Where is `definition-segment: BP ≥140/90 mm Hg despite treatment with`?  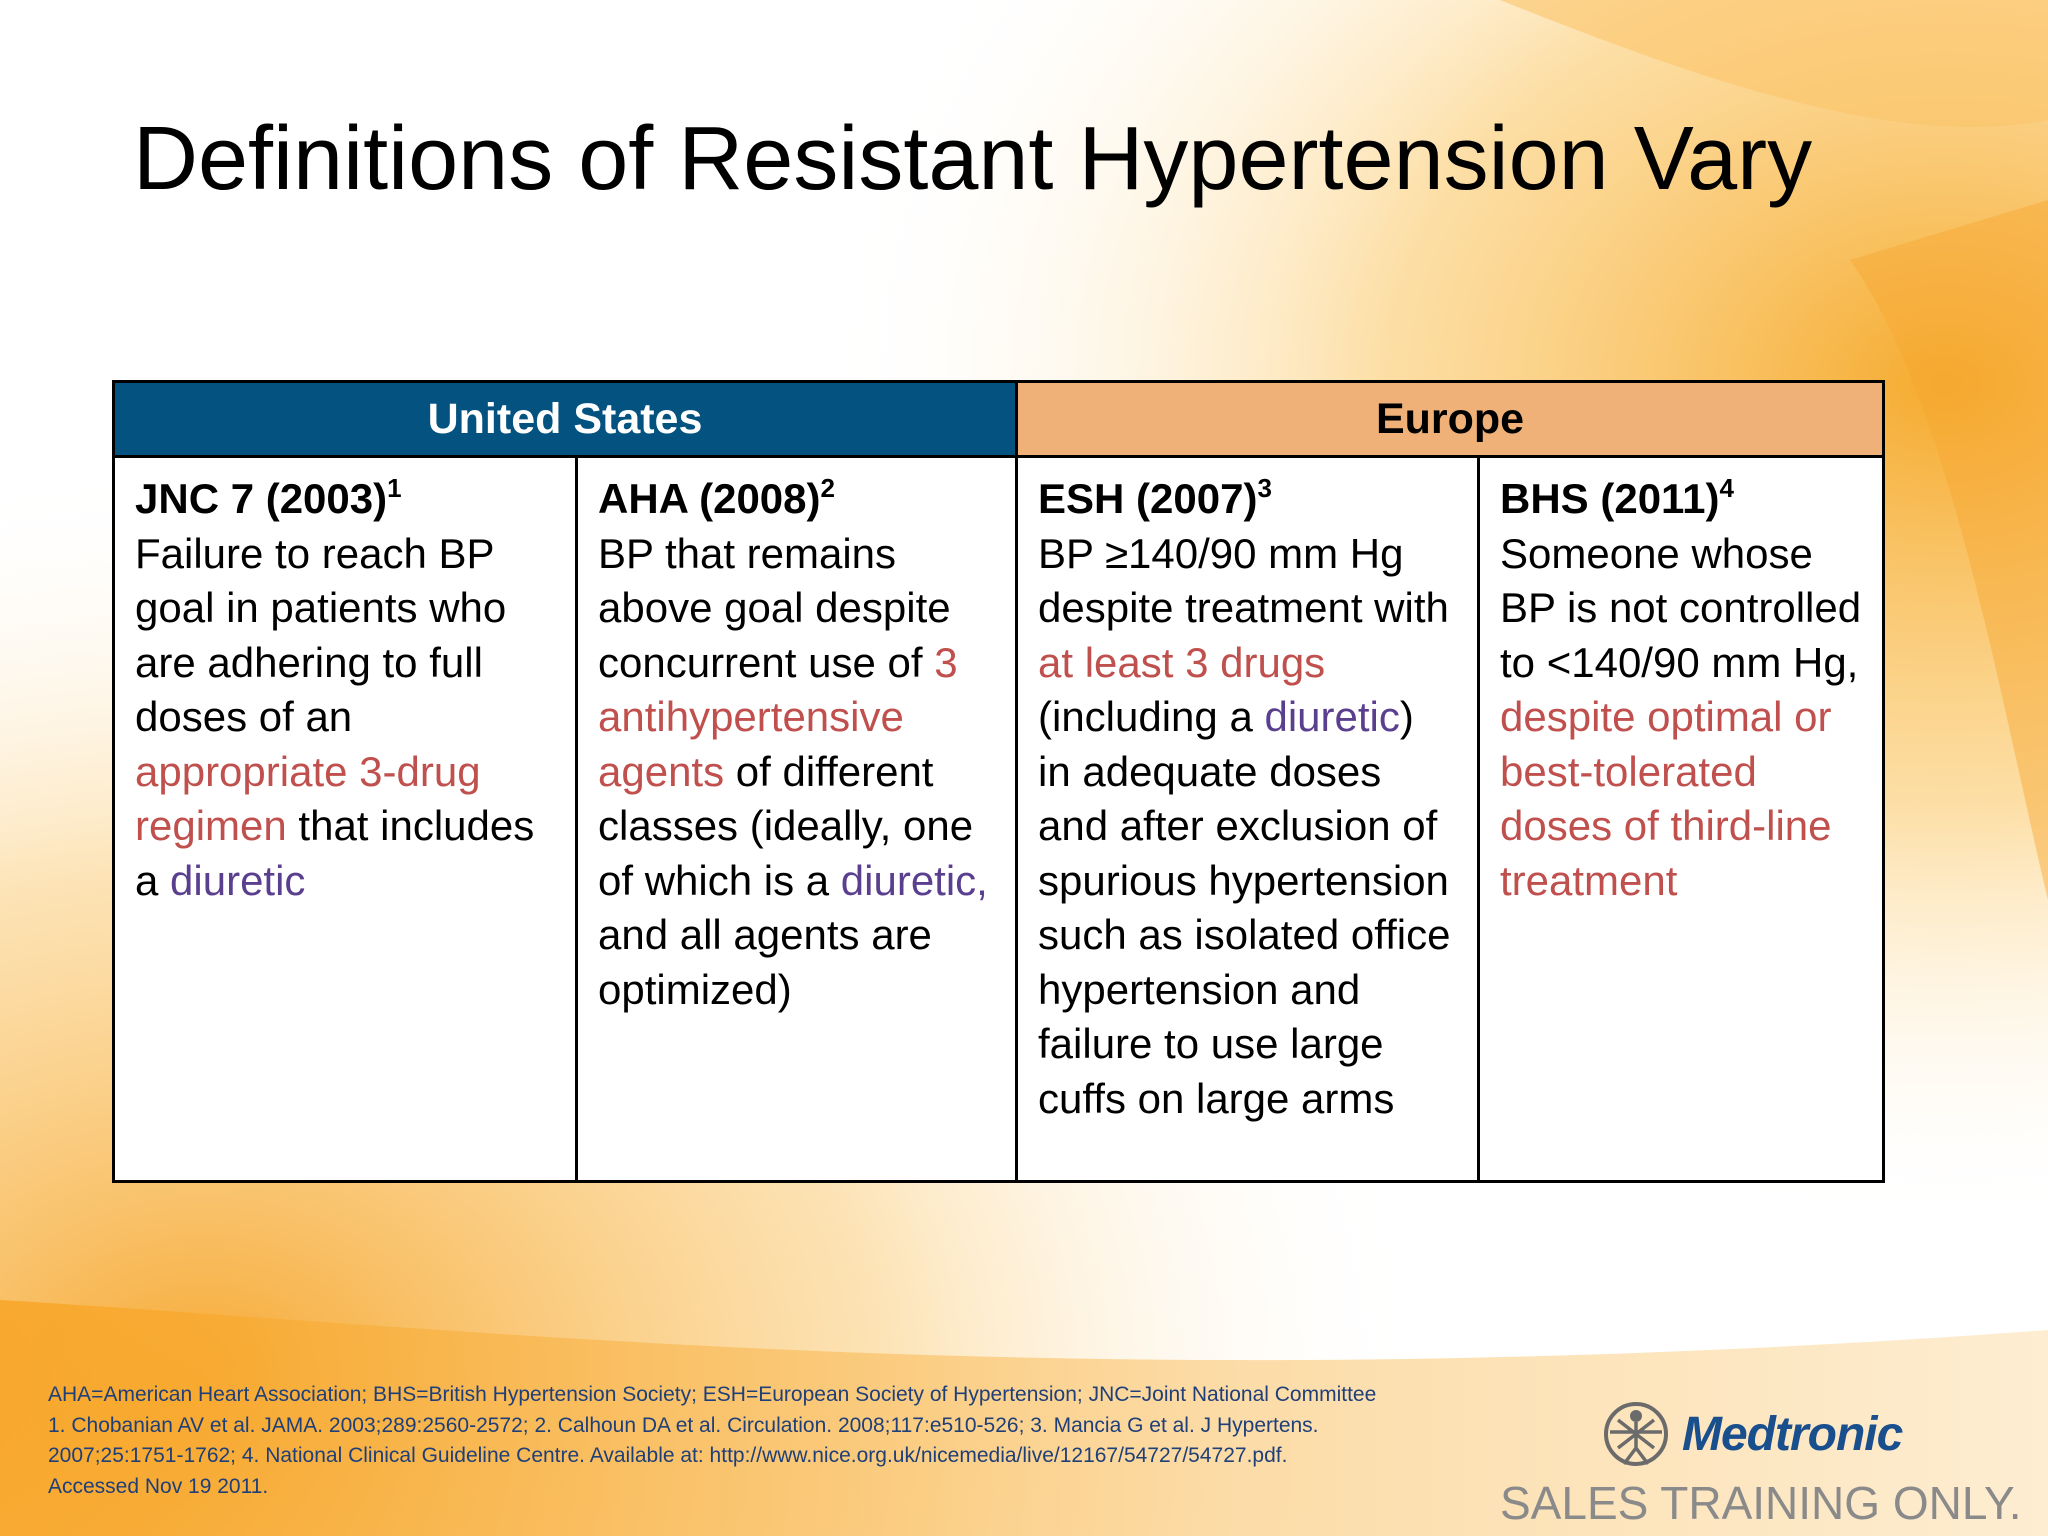 definition-segment: BP ≥140/90 mm Hg despite treatment with is located at coordinates (1243, 580).